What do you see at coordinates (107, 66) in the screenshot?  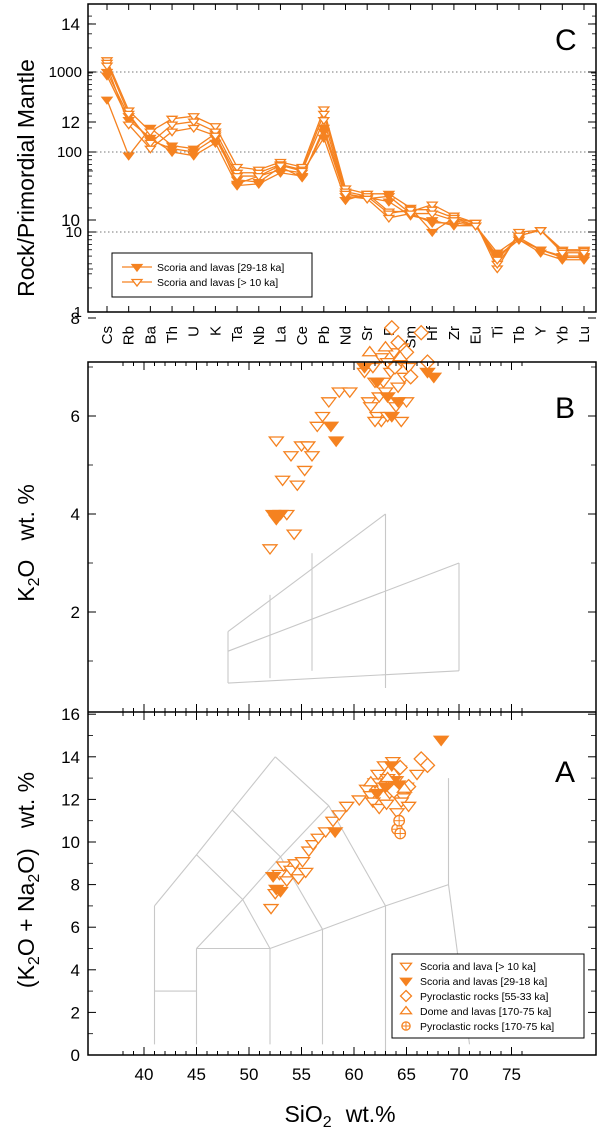 I see `c-point-5-0-shape` at bounding box center [107, 66].